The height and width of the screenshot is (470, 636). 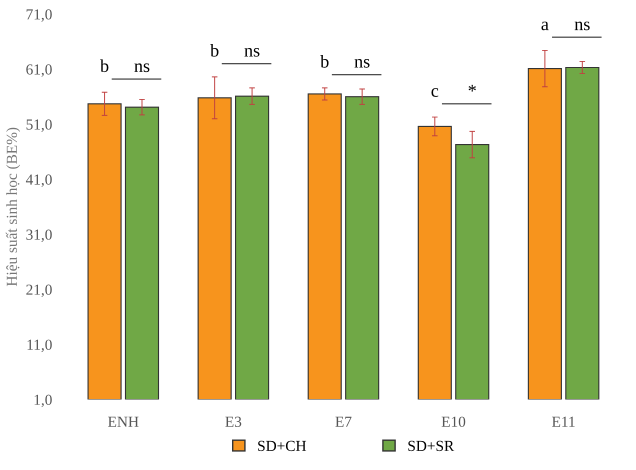 What do you see at coordinates (13, 207) in the screenshot?
I see `y-axis-title: Hiệu suất sinh học (BE%)` at bounding box center [13, 207].